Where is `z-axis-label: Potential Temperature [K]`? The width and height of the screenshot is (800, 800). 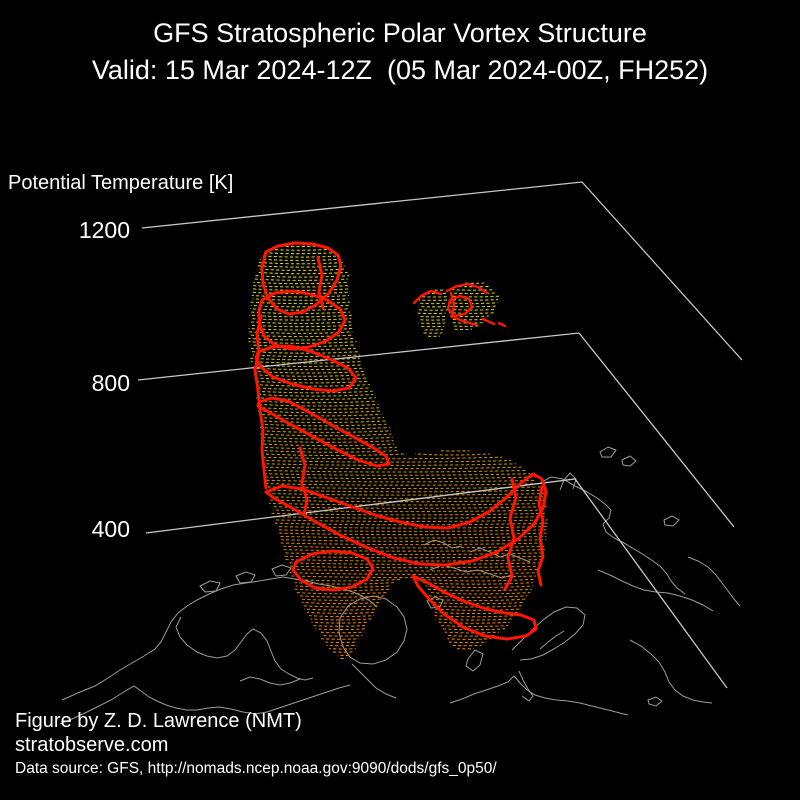 z-axis-label: Potential Temperature [K] is located at coordinates (121, 183).